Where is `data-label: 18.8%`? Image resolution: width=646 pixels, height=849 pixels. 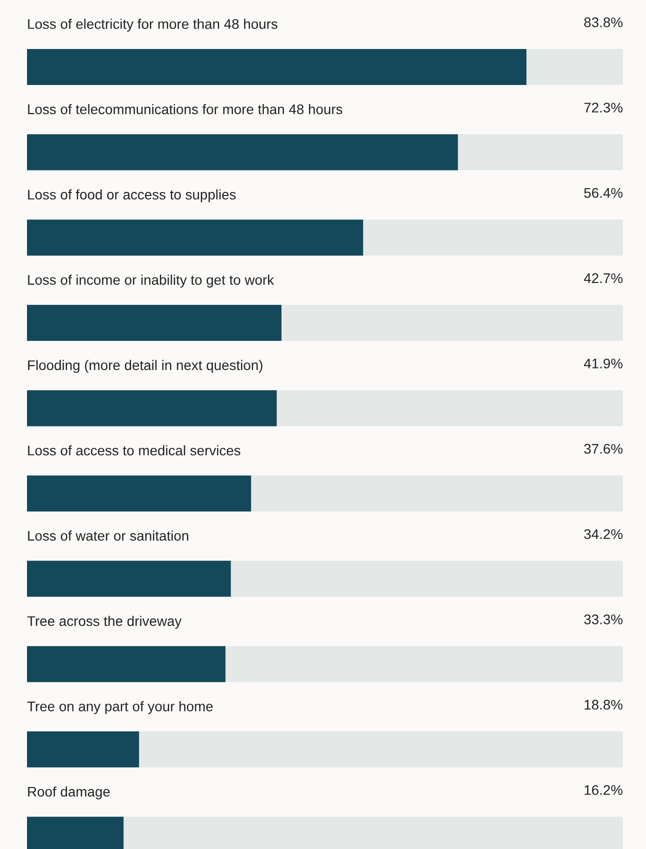 data-label: 18.8% is located at coordinates (603, 705).